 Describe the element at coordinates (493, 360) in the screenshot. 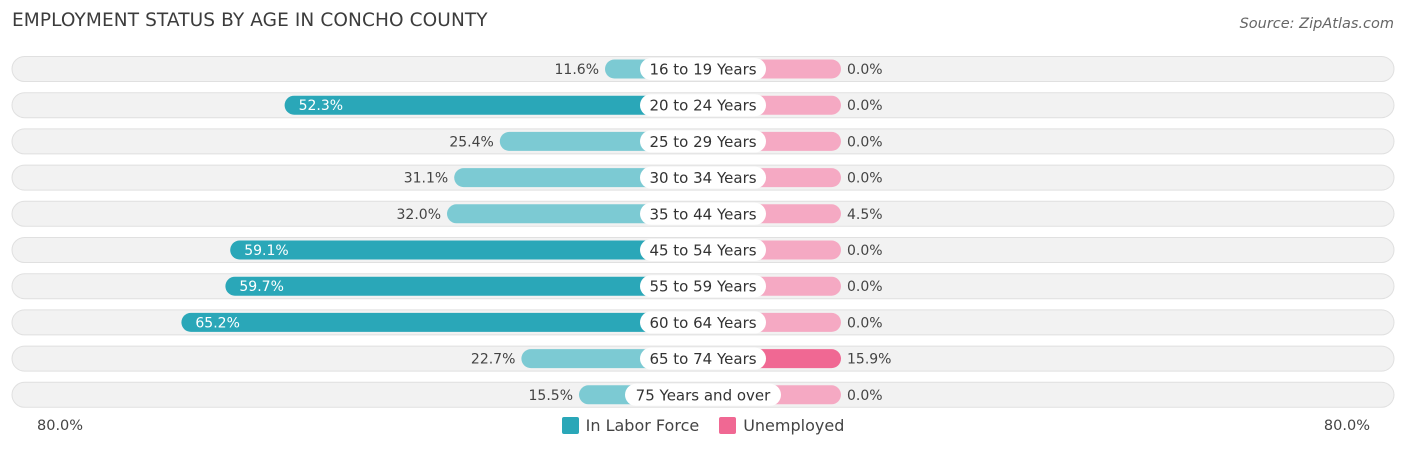

I see `value-label-labor-force: 22.7%` at that location.